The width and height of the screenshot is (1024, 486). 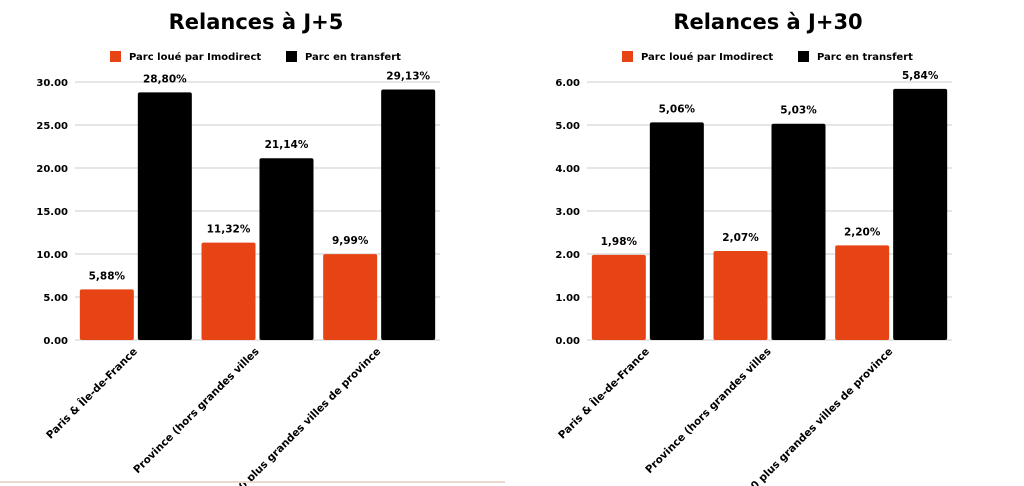 I want to click on data-label: 2,07%, so click(x=740, y=238).